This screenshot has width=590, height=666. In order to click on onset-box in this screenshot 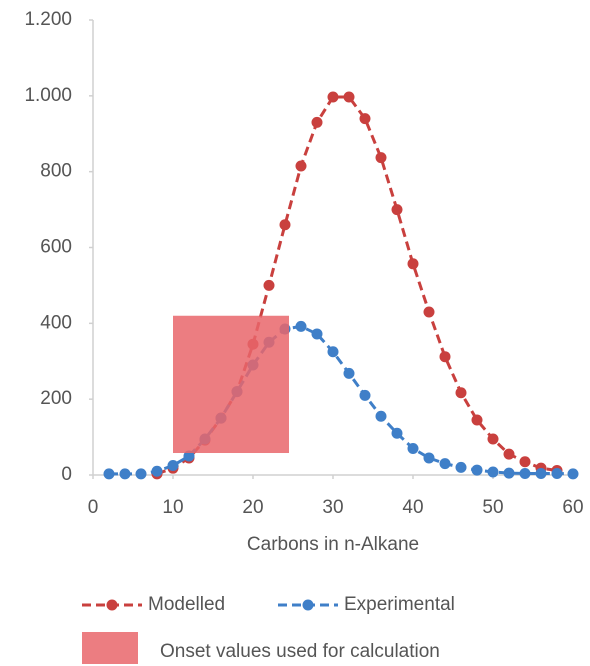, I will do `click(231, 384)`.